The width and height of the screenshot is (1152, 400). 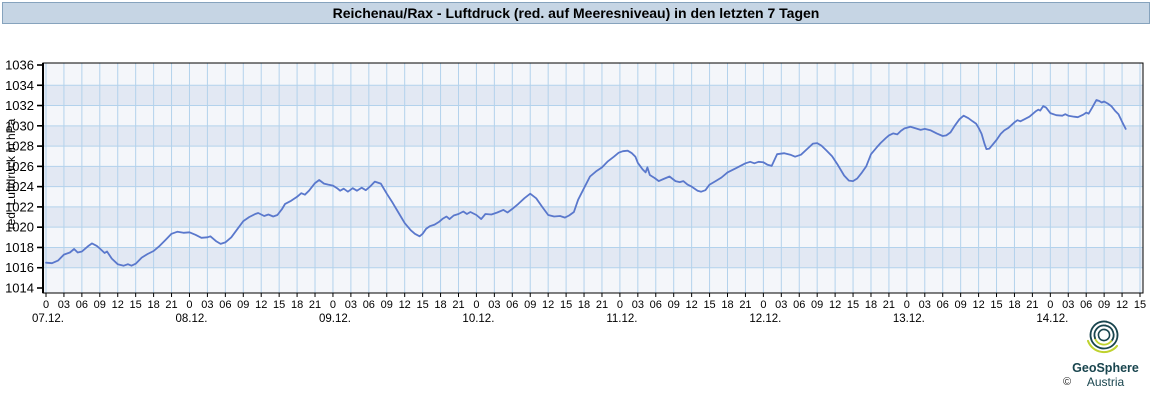 I want to click on brand-name: GeoSphere, so click(x=1105, y=368).